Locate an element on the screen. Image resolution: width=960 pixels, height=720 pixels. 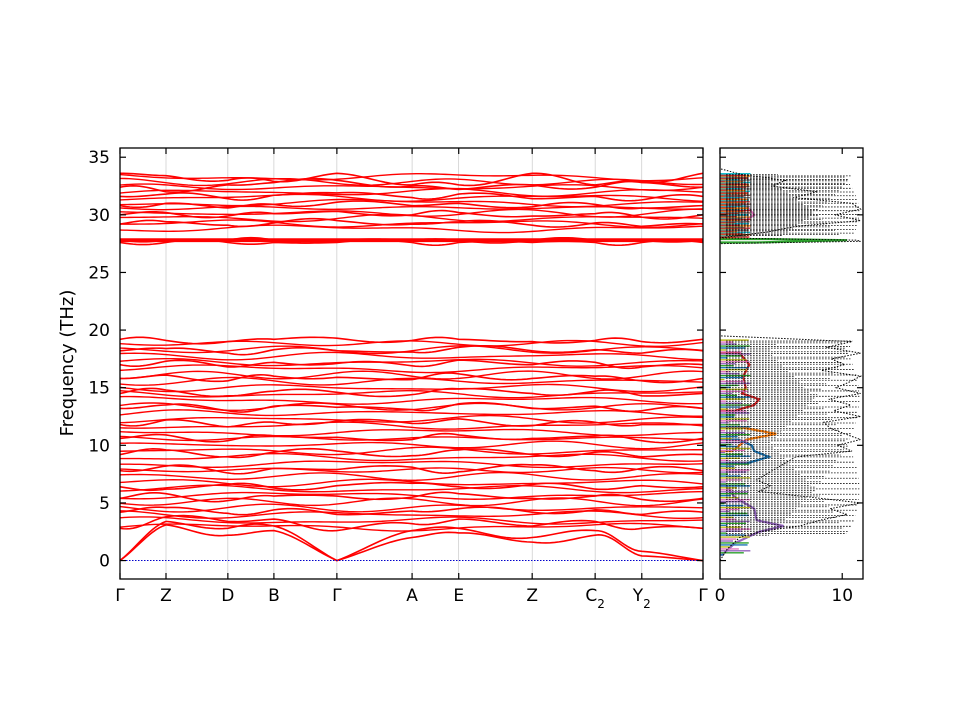
dos-x-tick-label: 0 is located at coordinates (720, 596).